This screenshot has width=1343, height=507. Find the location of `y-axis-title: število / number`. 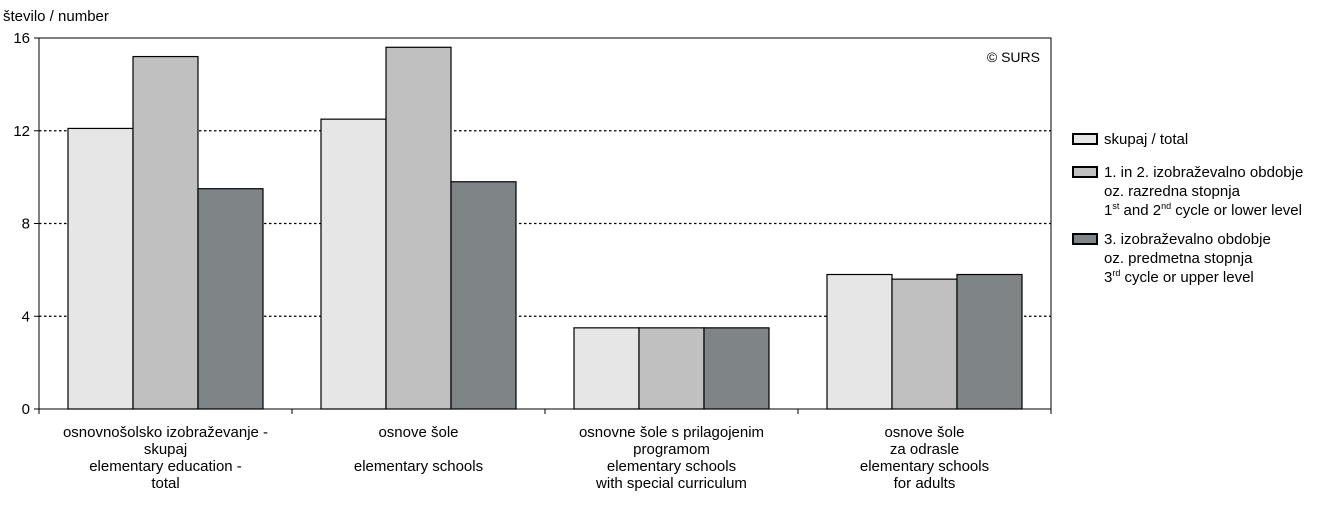

y-axis-title: število / number is located at coordinates (56, 16).